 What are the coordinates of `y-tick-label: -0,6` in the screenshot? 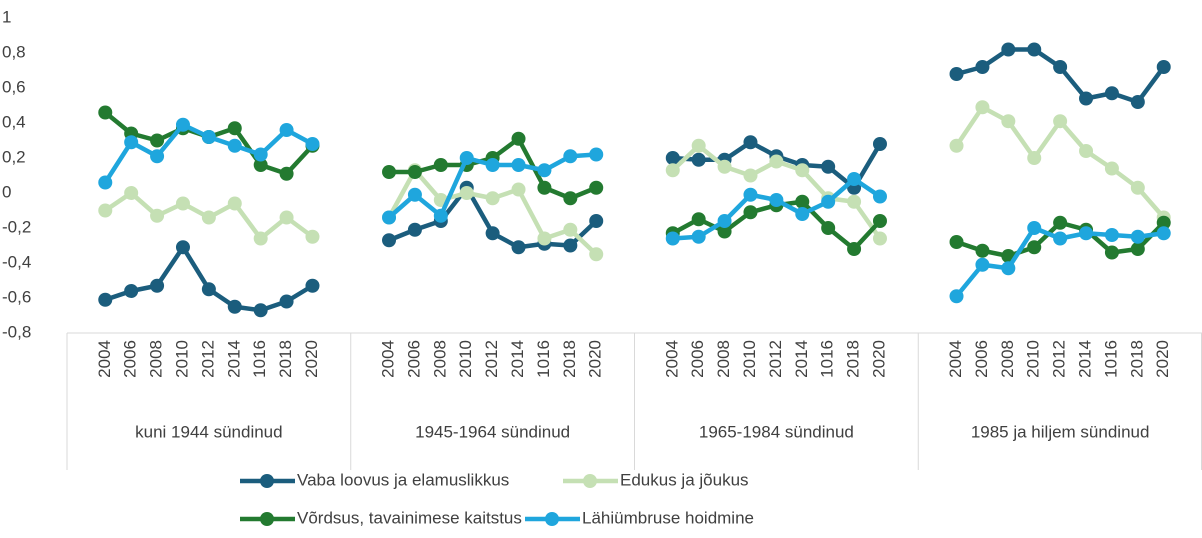 It's located at (16, 296).